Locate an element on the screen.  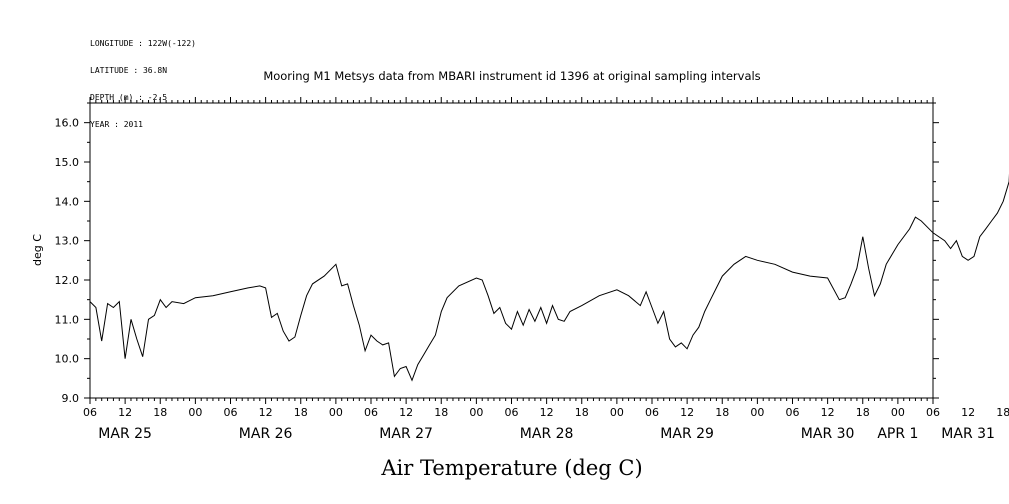
x-axis-label: Air Temperature (deg C) is located at coordinates (511, 468).